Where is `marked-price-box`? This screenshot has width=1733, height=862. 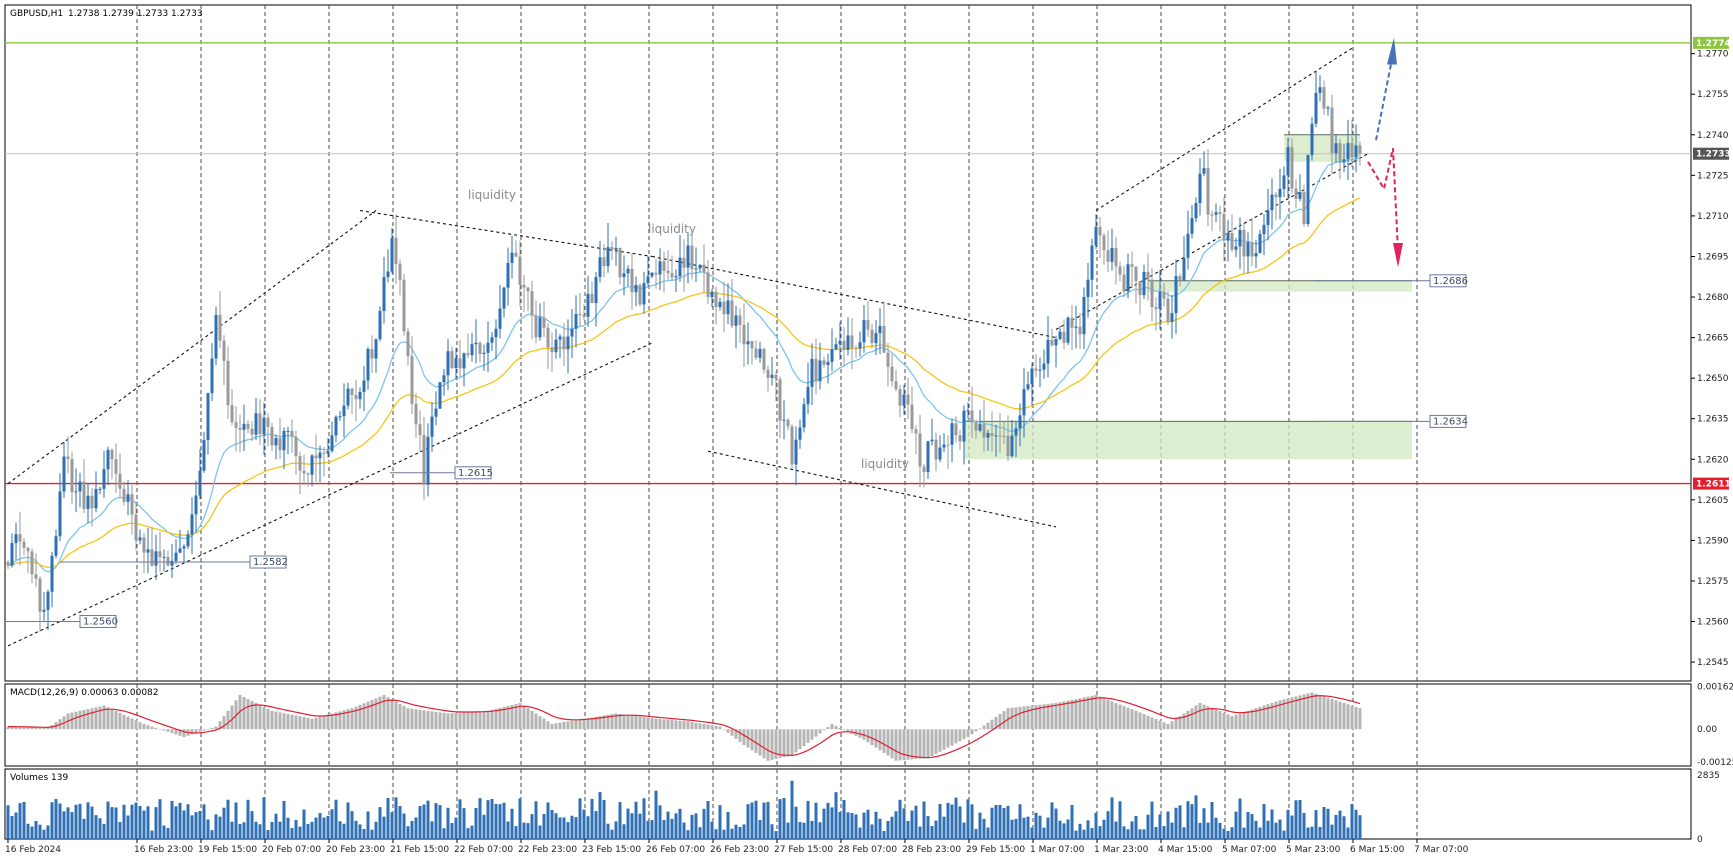
marked-price-box is located at coordinates (268, 562).